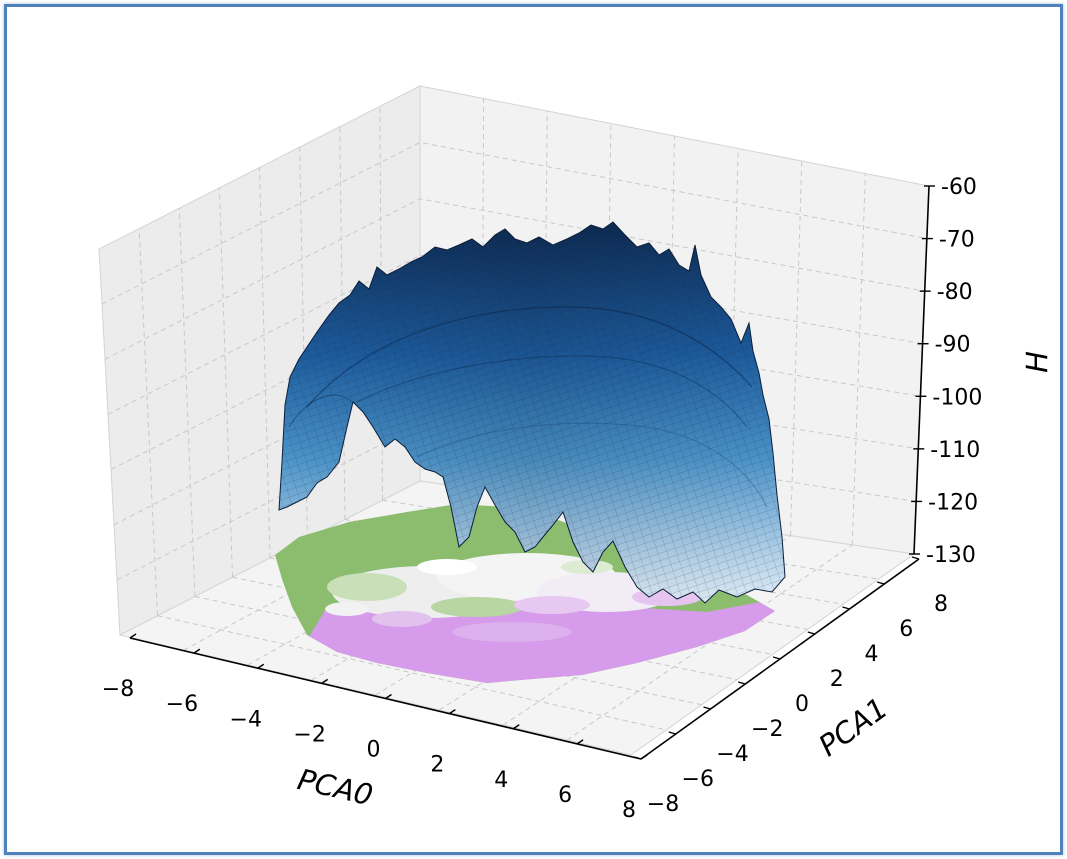 This screenshot has height=859, width=1067. What do you see at coordinates (941, 604) in the screenshot?
I see `y-tick-label: 8` at bounding box center [941, 604].